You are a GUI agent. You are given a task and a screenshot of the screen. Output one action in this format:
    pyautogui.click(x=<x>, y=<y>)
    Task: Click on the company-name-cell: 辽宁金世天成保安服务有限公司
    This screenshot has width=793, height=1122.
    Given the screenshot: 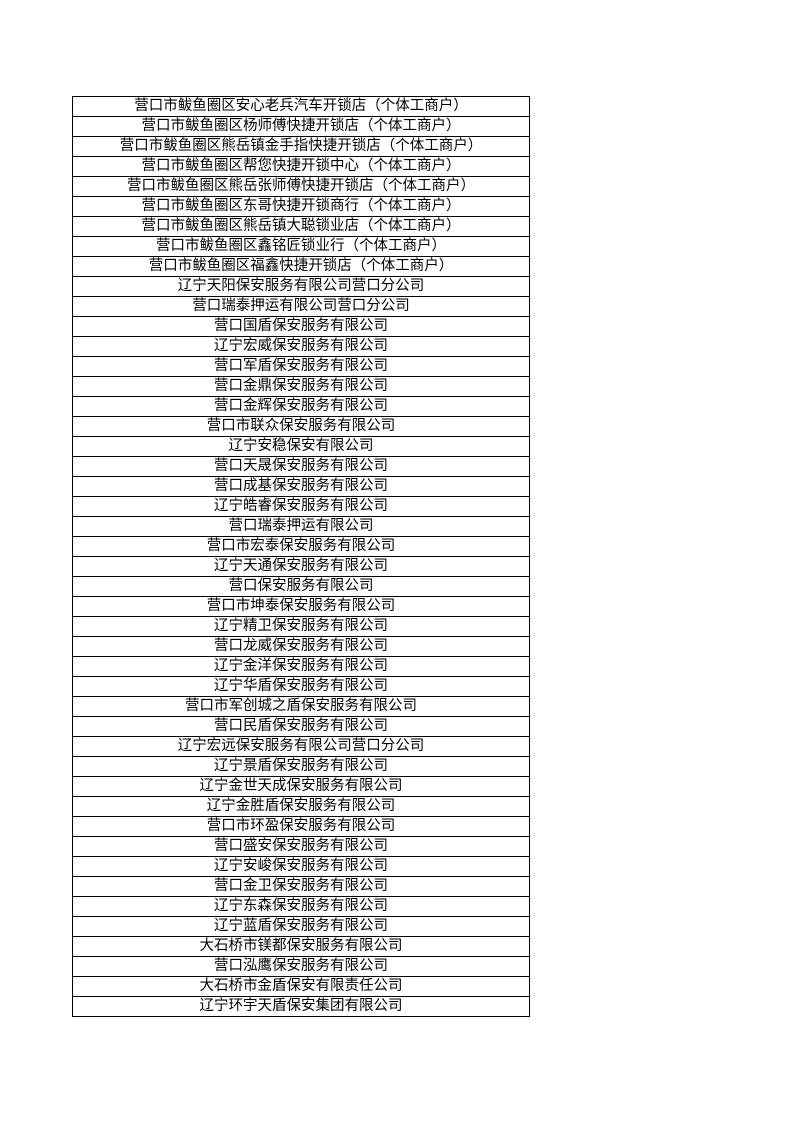 What is the action you would take?
    pyautogui.click(x=301, y=786)
    